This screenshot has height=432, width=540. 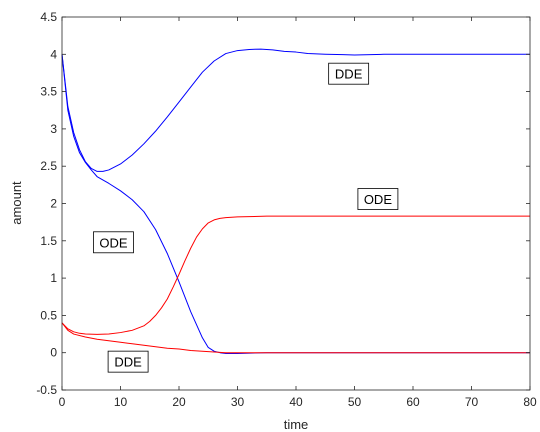 What do you see at coordinates (16, 203) in the screenshot?
I see `y-axis-label: amount` at bounding box center [16, 203].